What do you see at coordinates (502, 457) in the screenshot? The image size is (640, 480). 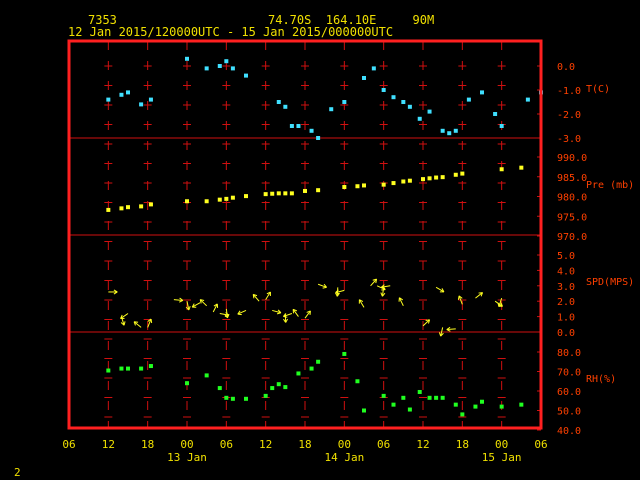 I see `x-date-label: 15 Jan` at bounding box center [502, 457].